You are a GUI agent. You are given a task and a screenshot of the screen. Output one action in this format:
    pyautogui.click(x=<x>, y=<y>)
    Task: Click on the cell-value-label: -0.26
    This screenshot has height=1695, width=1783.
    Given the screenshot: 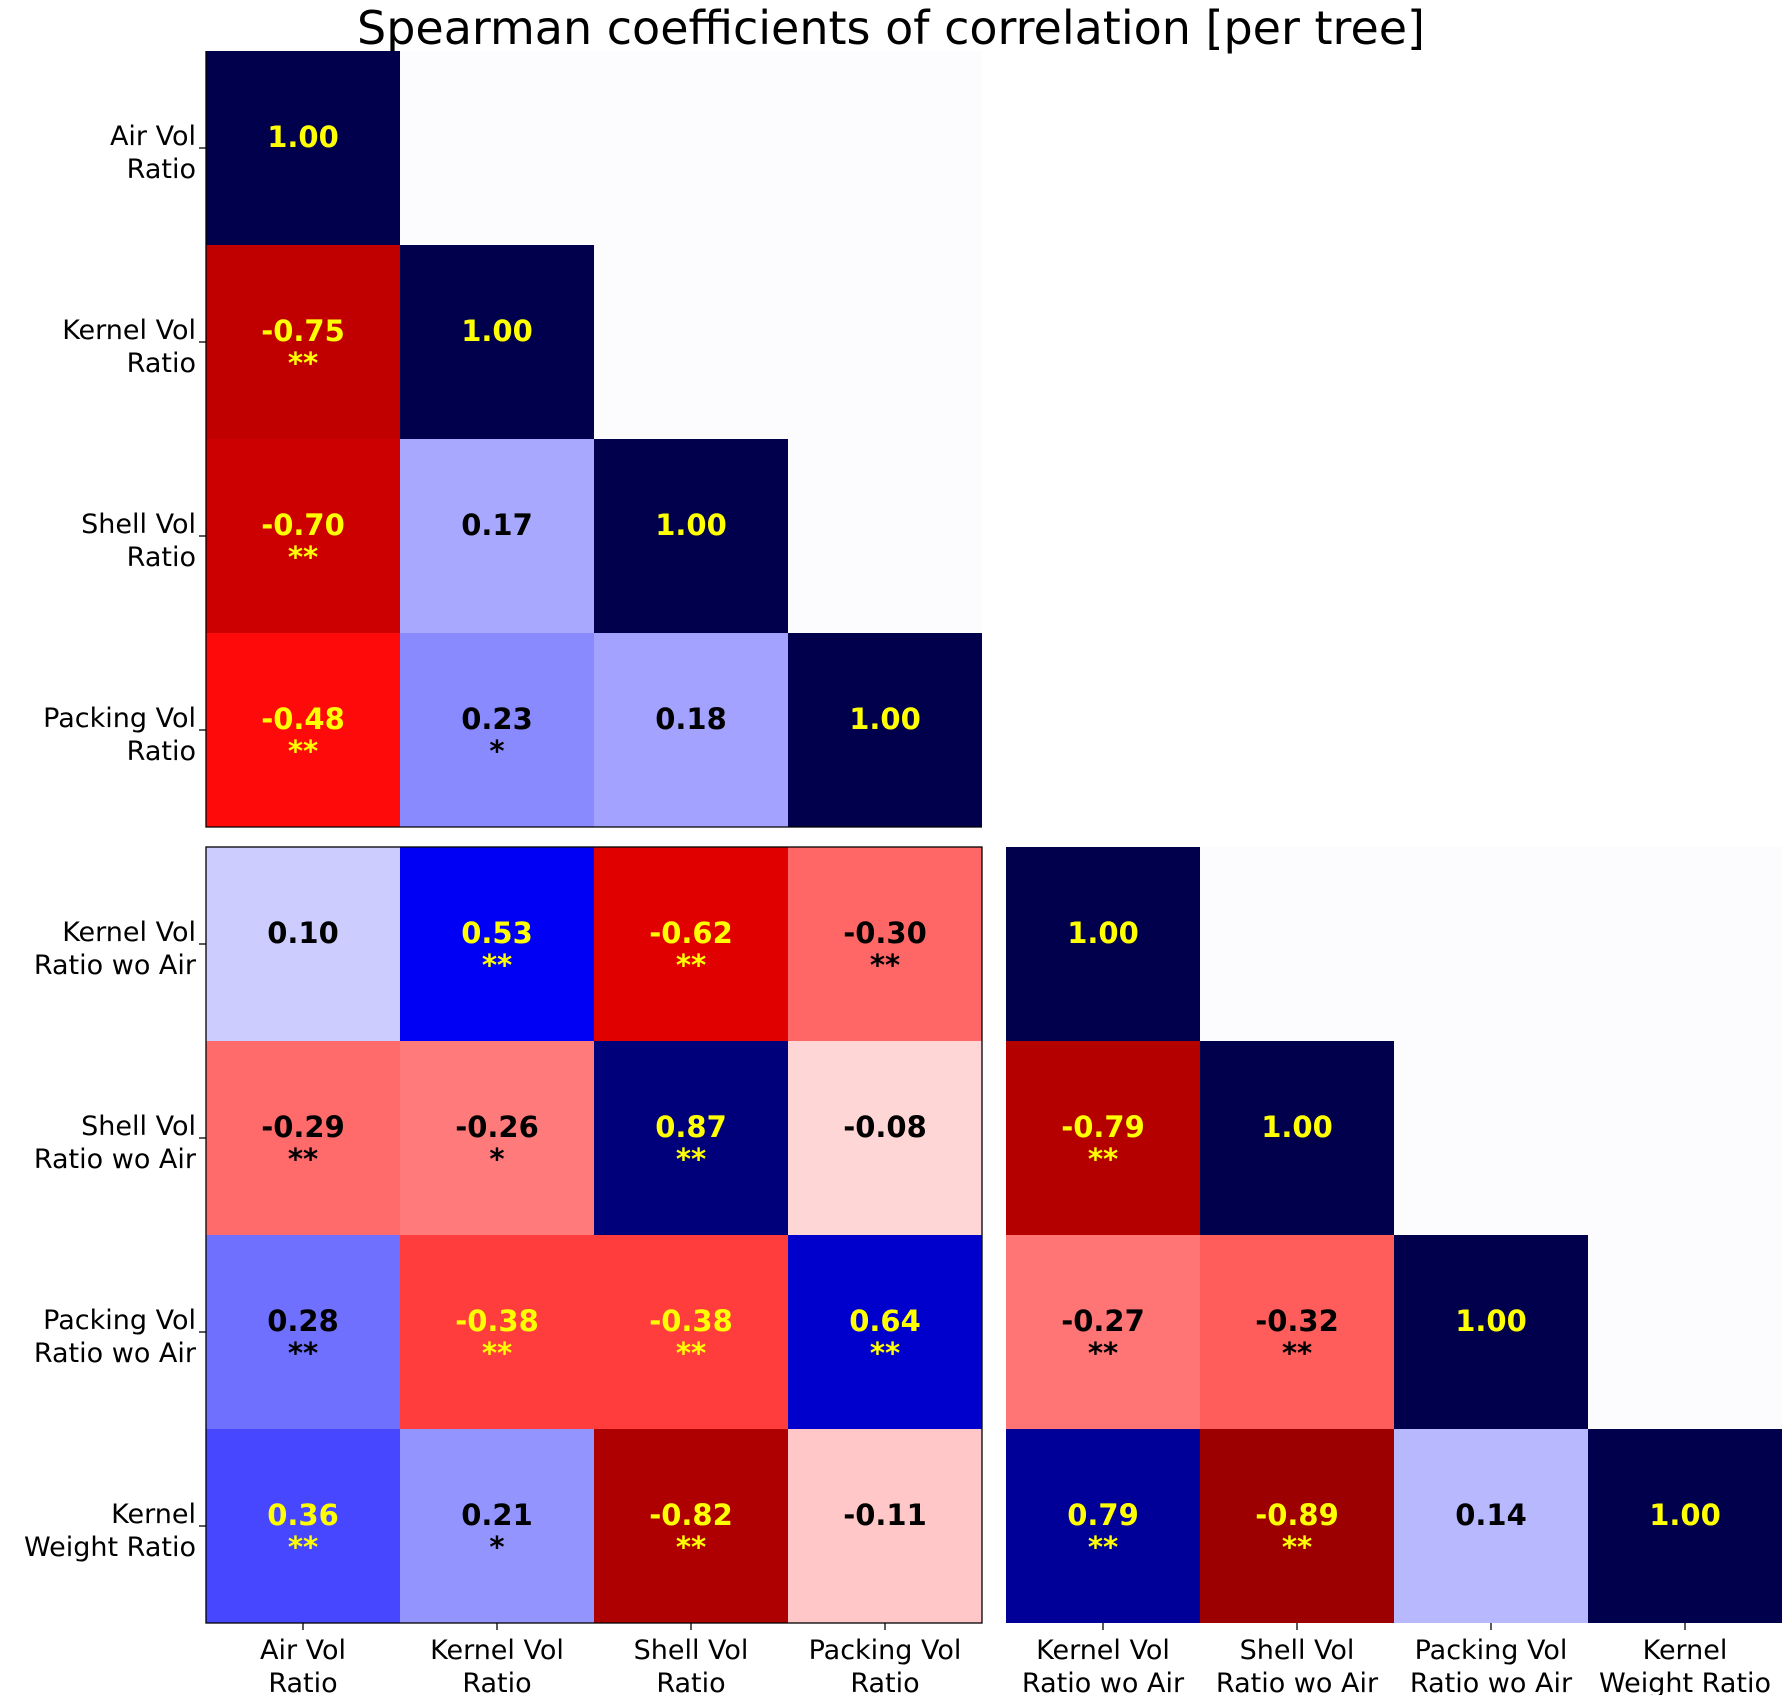 What is the action you would take?
    pyautogui.click(x=497, y=1127)
    